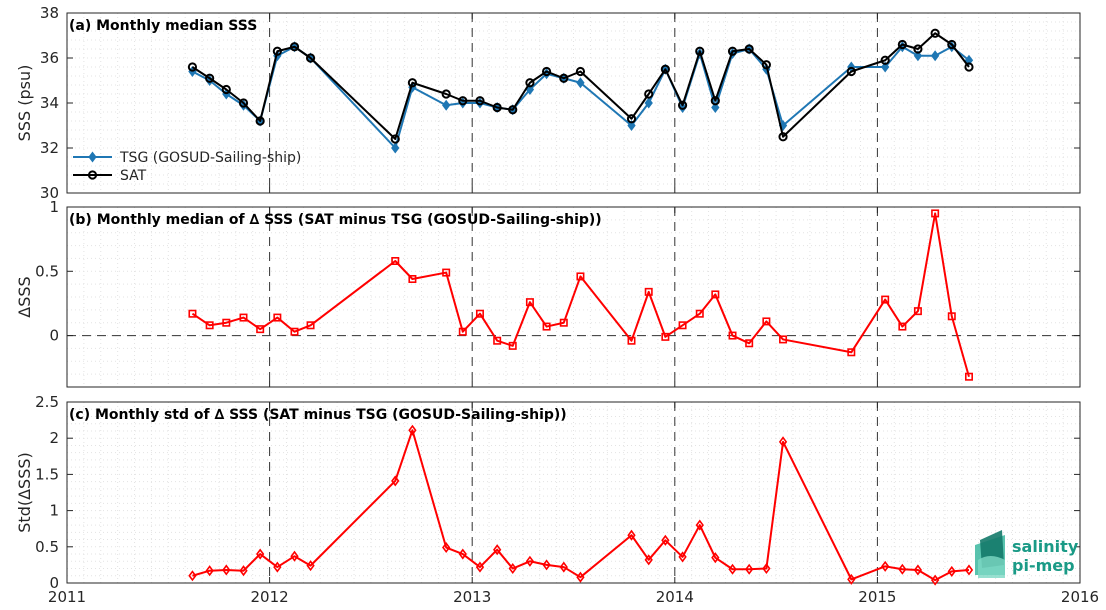  Describe the element at coordinates (24, 296) in the screenshot. I see `y-axis-label: ΔSSS` at that location.